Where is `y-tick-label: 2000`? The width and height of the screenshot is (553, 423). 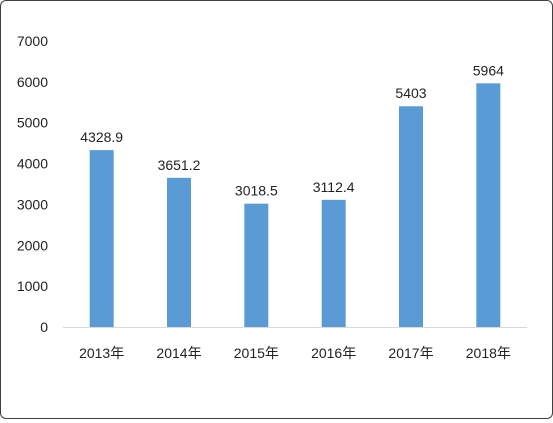
y-tick-label: 2000 is located at coordinates (32, 245).